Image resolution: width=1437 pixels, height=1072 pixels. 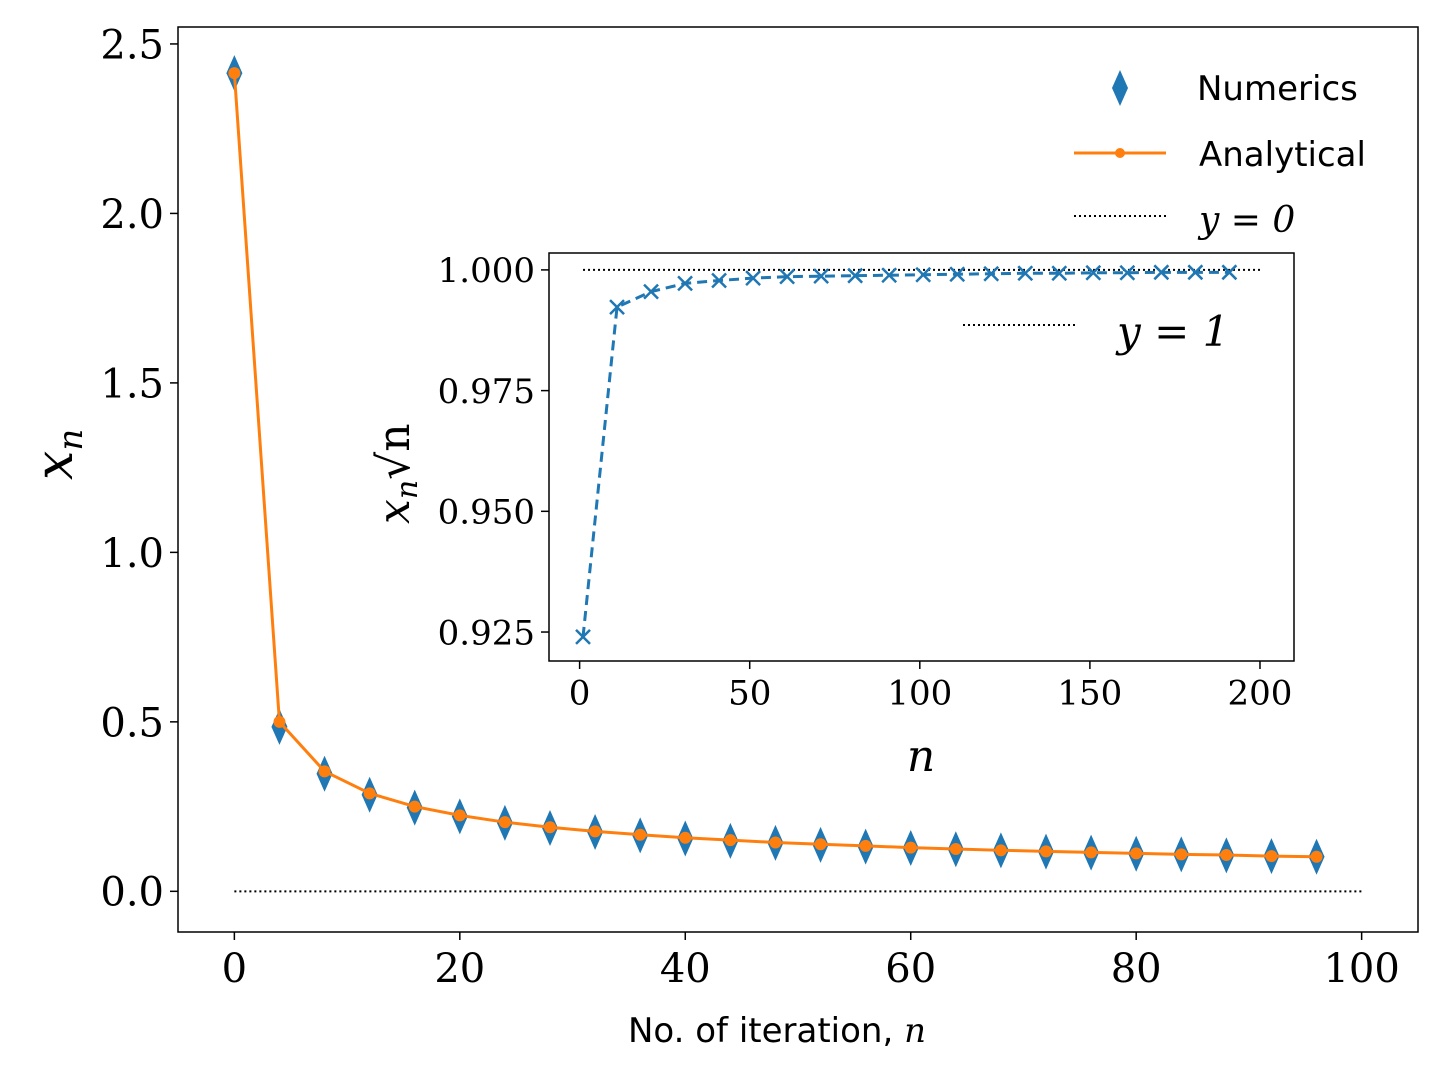 What do you see at coordinates (459, 969) in the screenshot?
I see `x-tick-label: 20` at bounding box center [459, 969].